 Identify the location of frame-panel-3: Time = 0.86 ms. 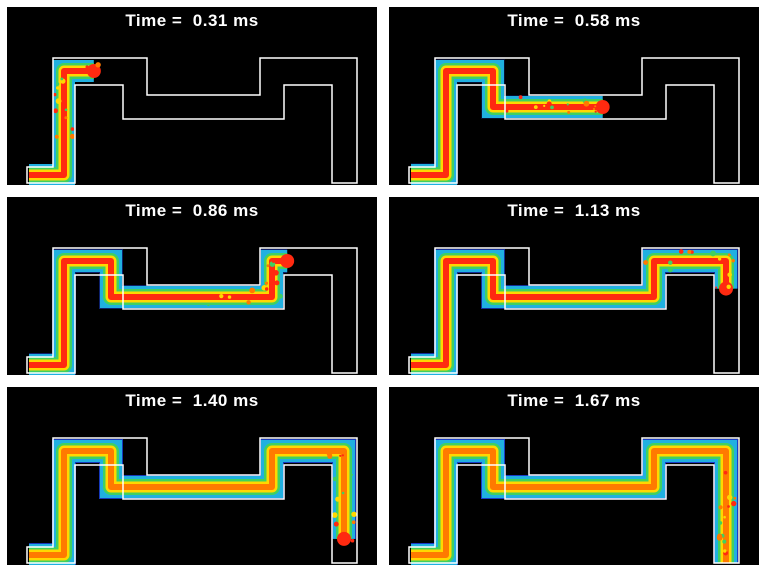
(192, 286).